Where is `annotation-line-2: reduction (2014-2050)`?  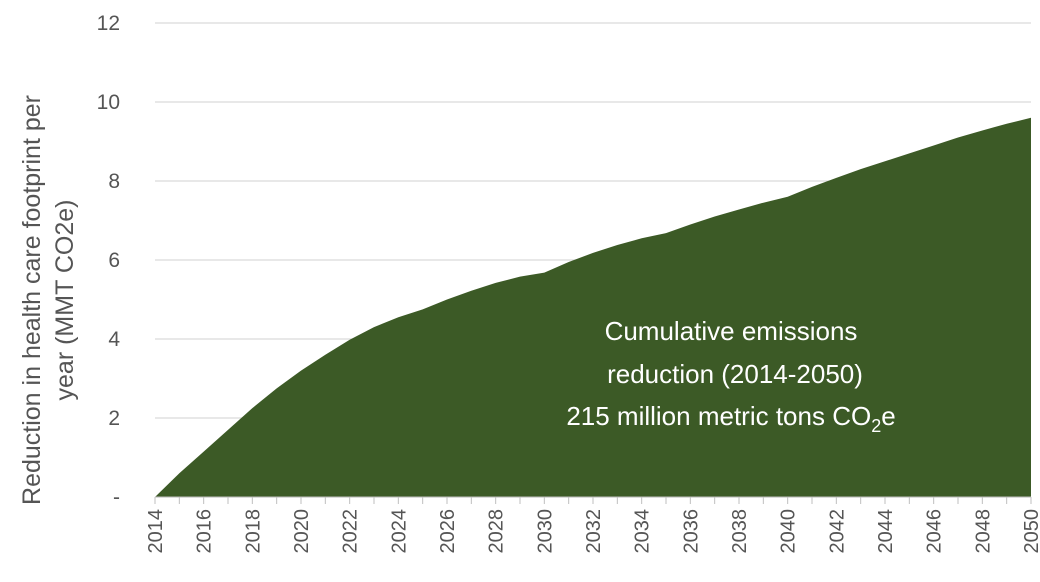
annotation-line-2: reduction (2014-2050) is located at coordinates (735, 374).